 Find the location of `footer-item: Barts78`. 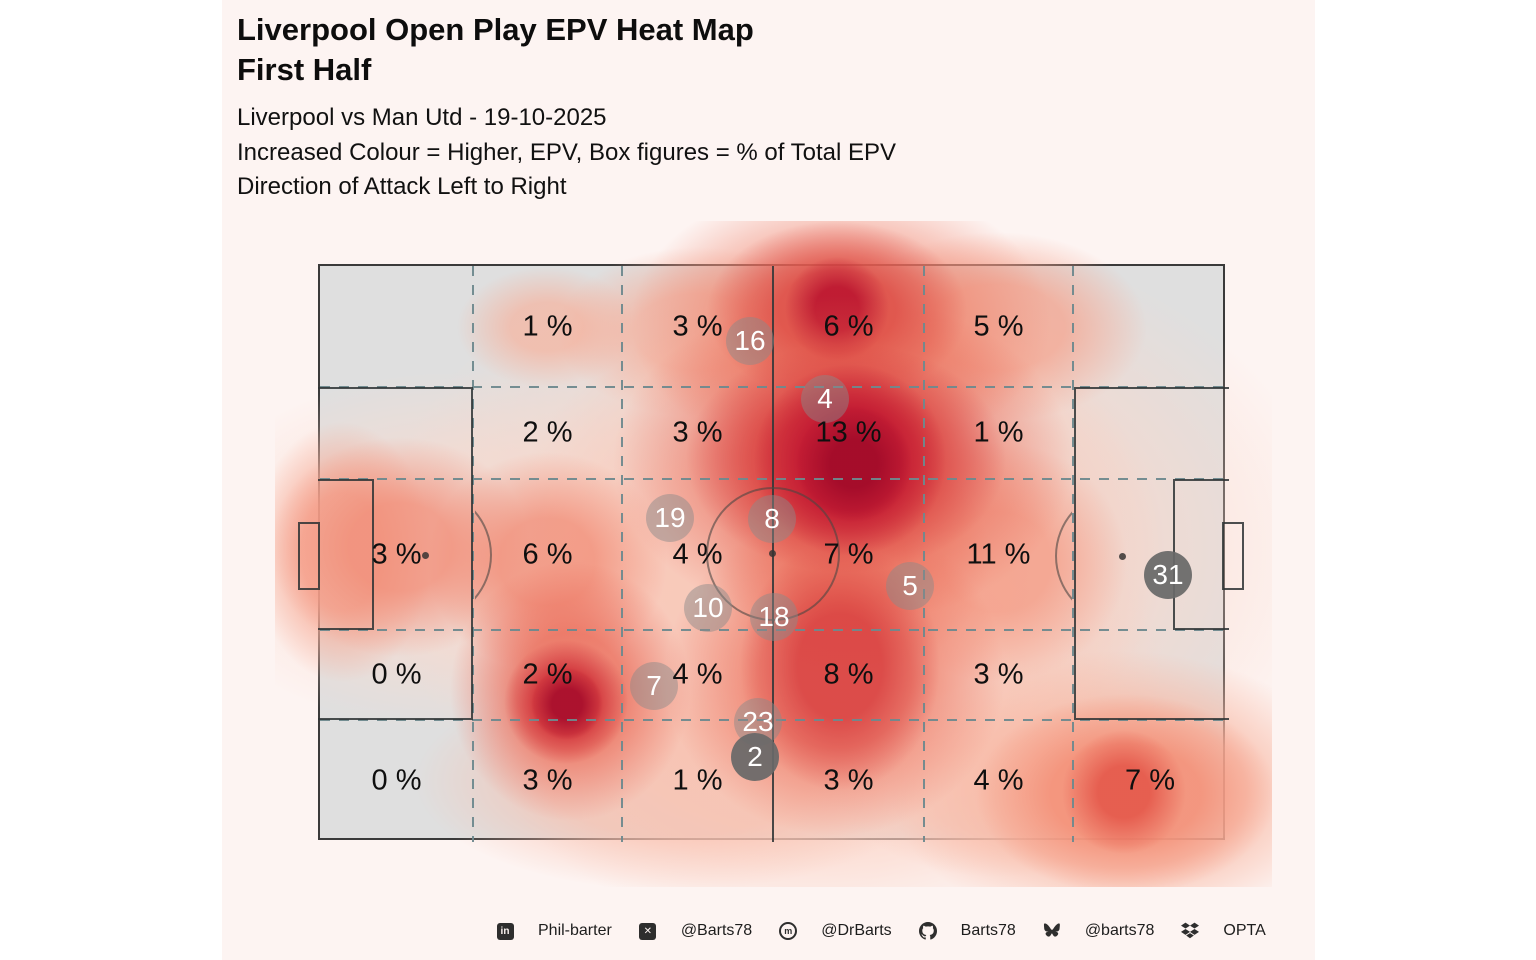

footer-item: Barts78 is located at coordinates (967, 931).